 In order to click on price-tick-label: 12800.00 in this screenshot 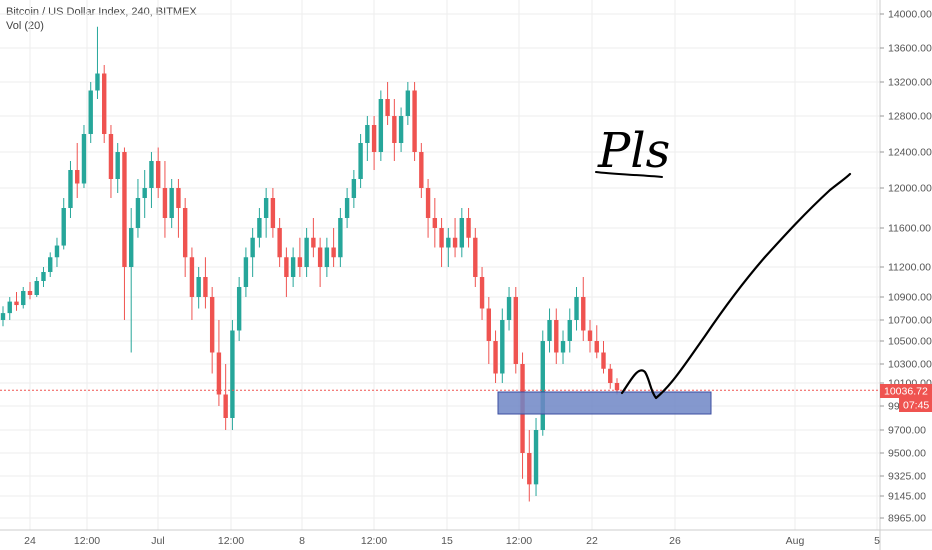, I will do `click(910, 117)`.